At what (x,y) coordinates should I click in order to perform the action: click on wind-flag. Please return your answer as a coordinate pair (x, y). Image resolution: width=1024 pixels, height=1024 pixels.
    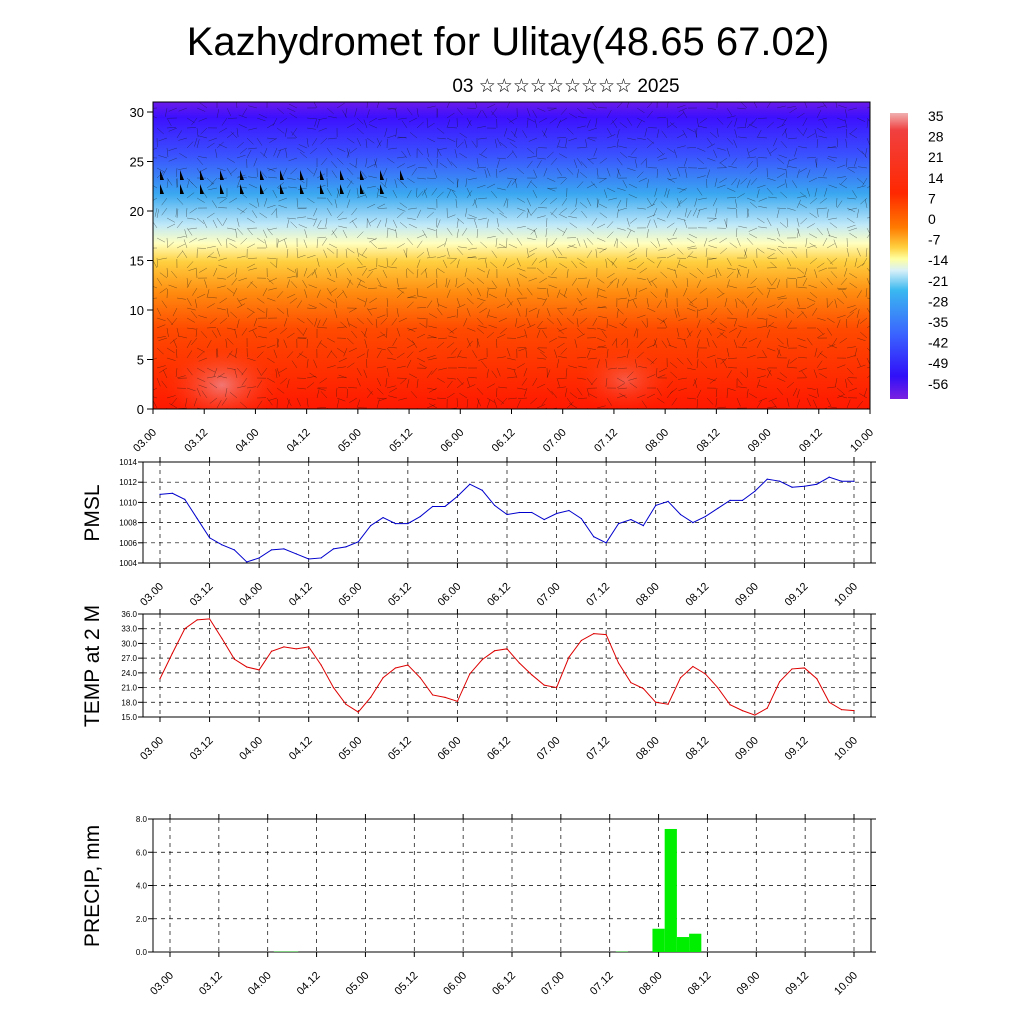
    Looking at the image, I should click on (382, 175).